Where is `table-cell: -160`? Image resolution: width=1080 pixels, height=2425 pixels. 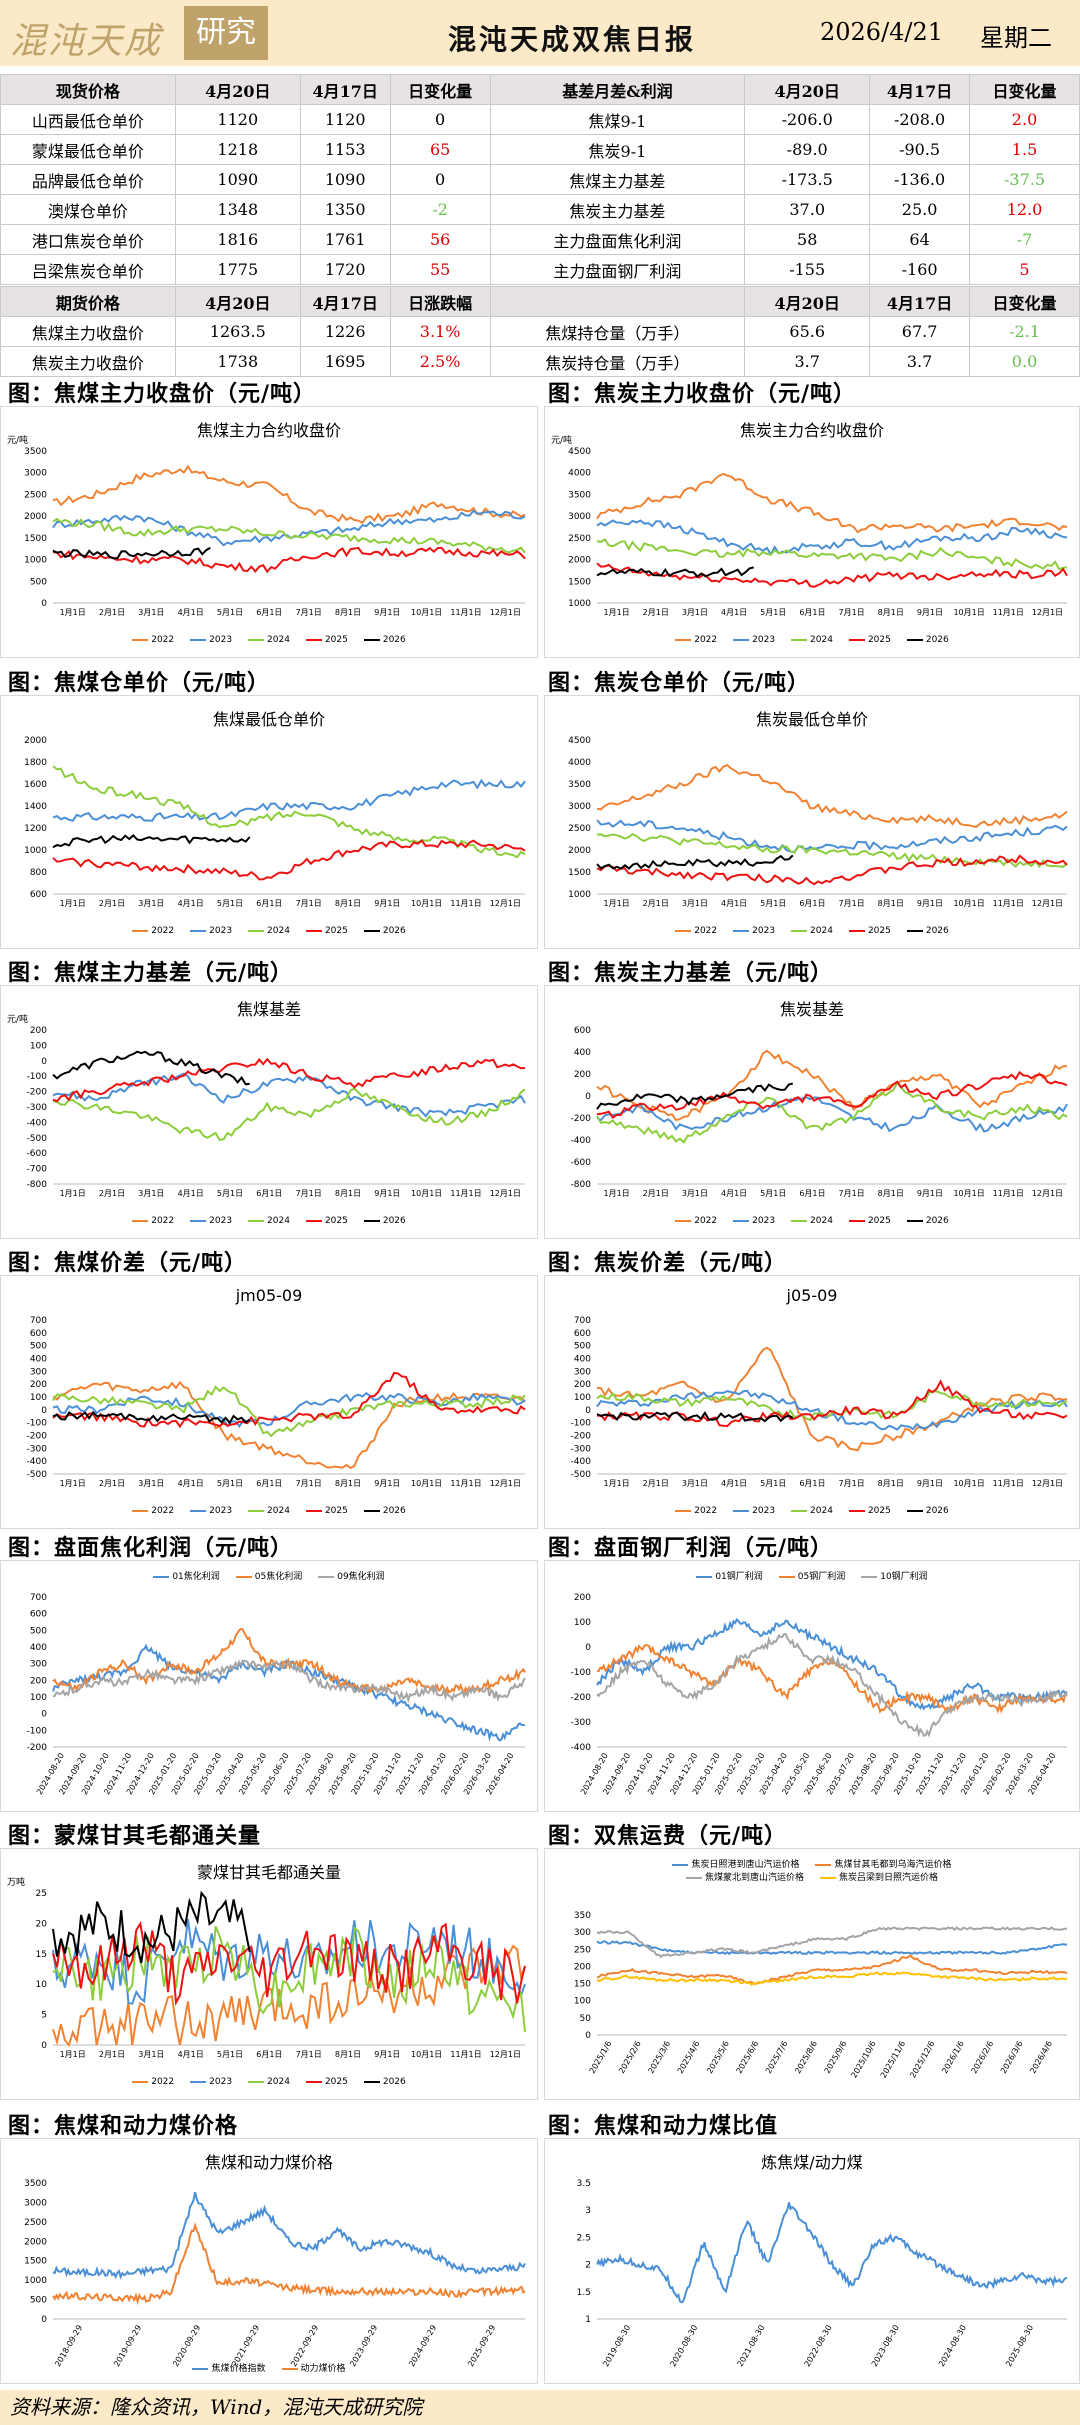 table-cell: -160 is located at coordinates (920, 269).